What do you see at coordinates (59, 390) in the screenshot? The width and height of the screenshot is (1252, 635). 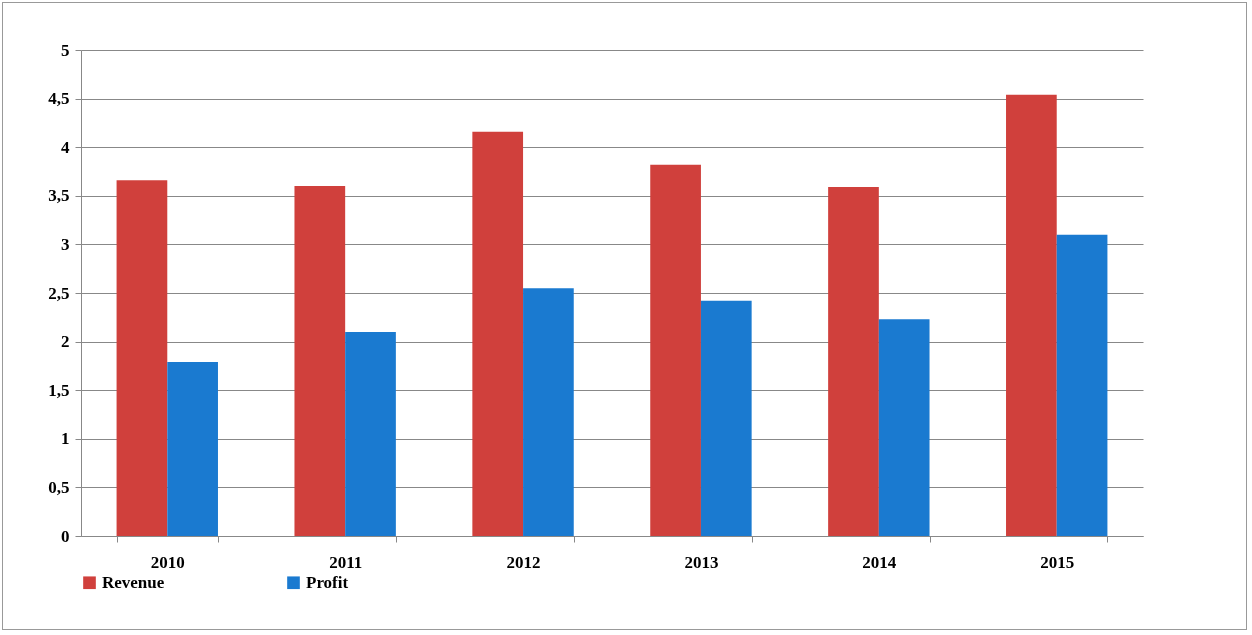 I see `y-tick-label: 1,5` at bounding box center [59, 390].